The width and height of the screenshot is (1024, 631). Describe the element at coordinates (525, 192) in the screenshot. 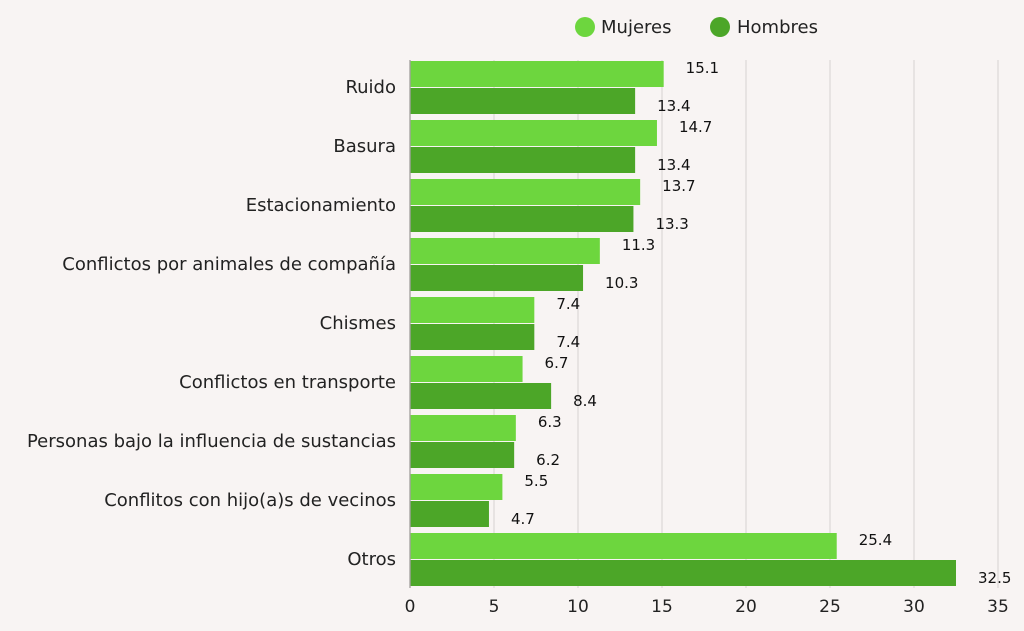

I see `bar-mujeres-estacionamiento` at that location.